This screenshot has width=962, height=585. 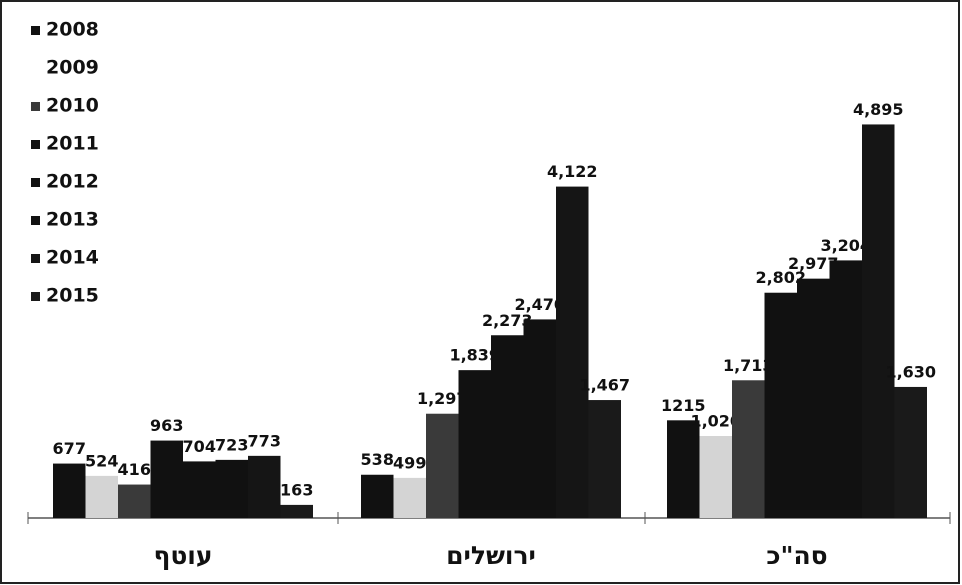 I want to click on value-label: 1,020, so click(x=715, y=420).